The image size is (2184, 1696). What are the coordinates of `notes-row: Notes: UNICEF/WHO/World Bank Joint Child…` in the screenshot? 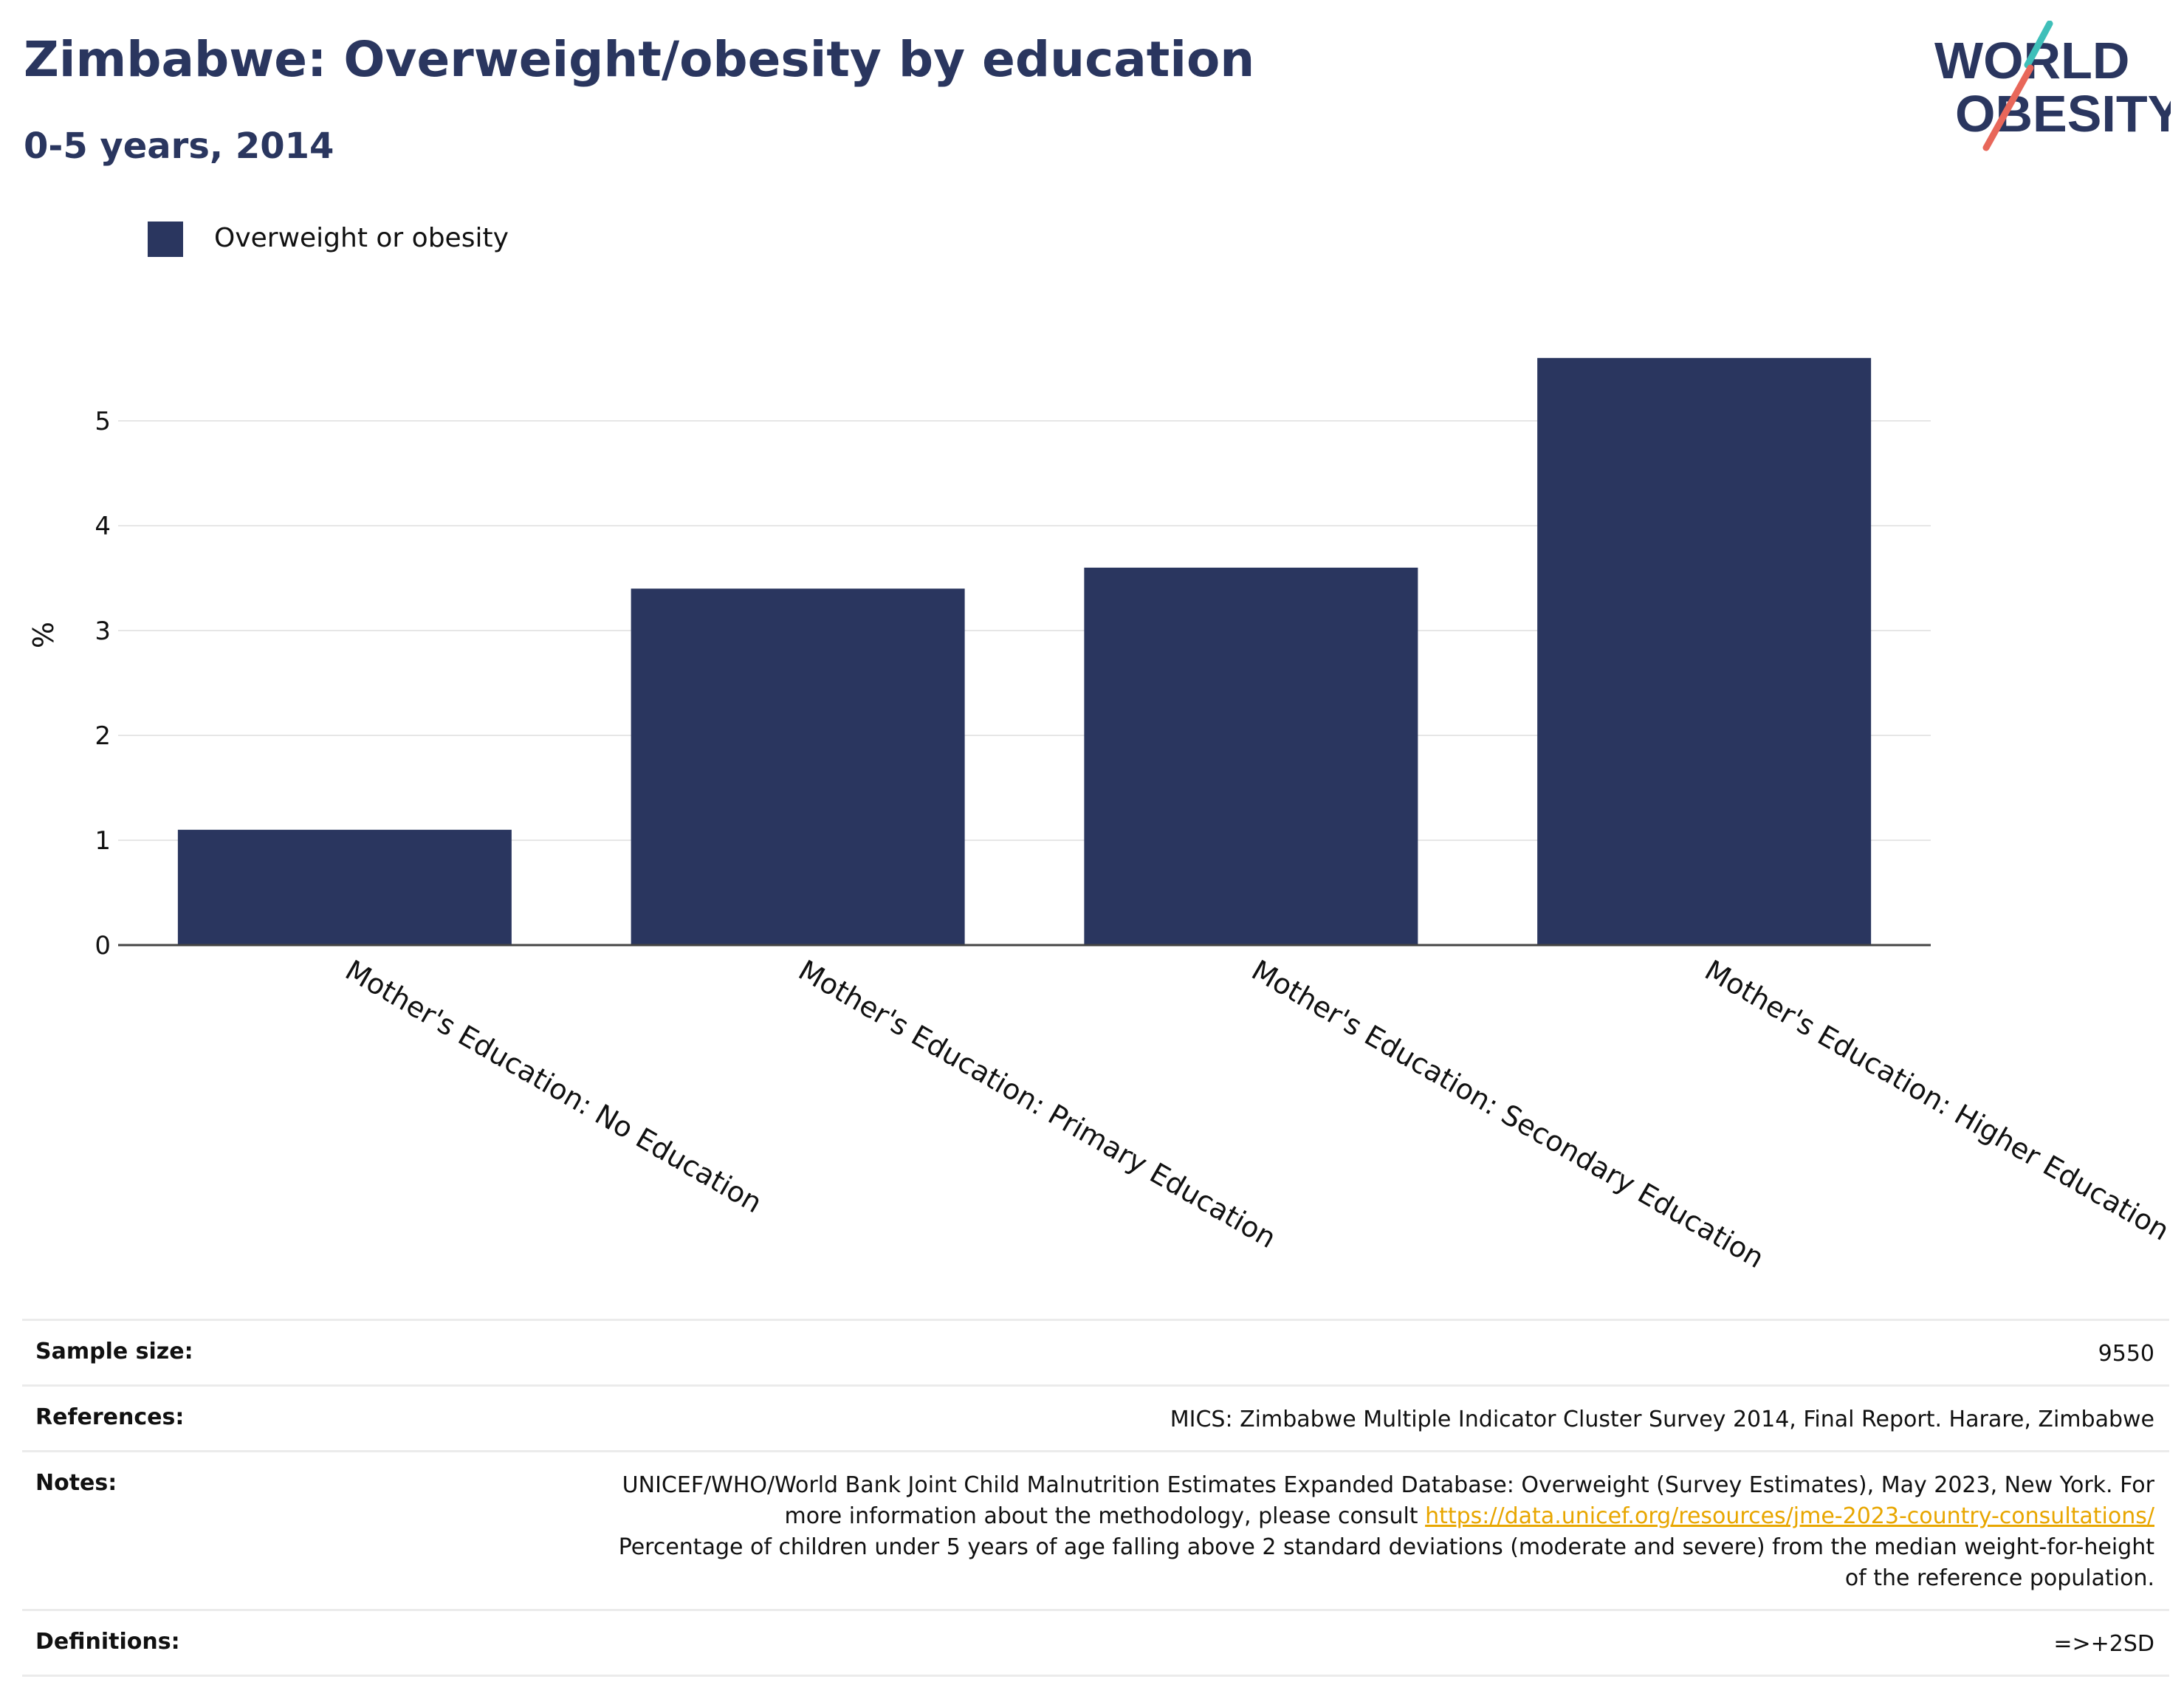 It's located at (1096, 1530).